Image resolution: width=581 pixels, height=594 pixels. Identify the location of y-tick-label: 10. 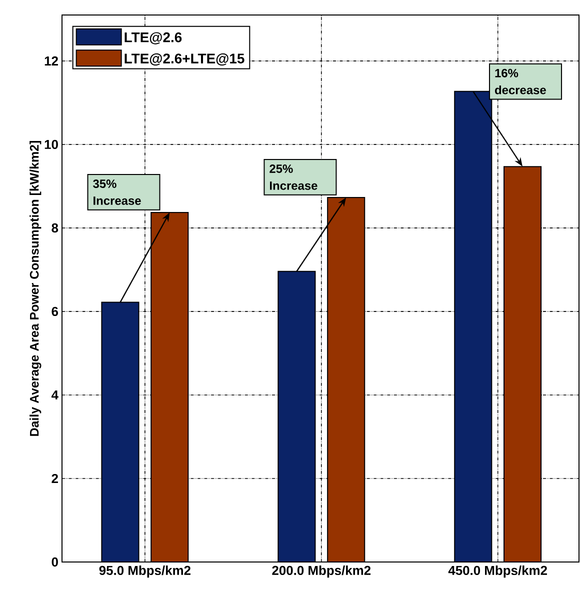
(51, 145).